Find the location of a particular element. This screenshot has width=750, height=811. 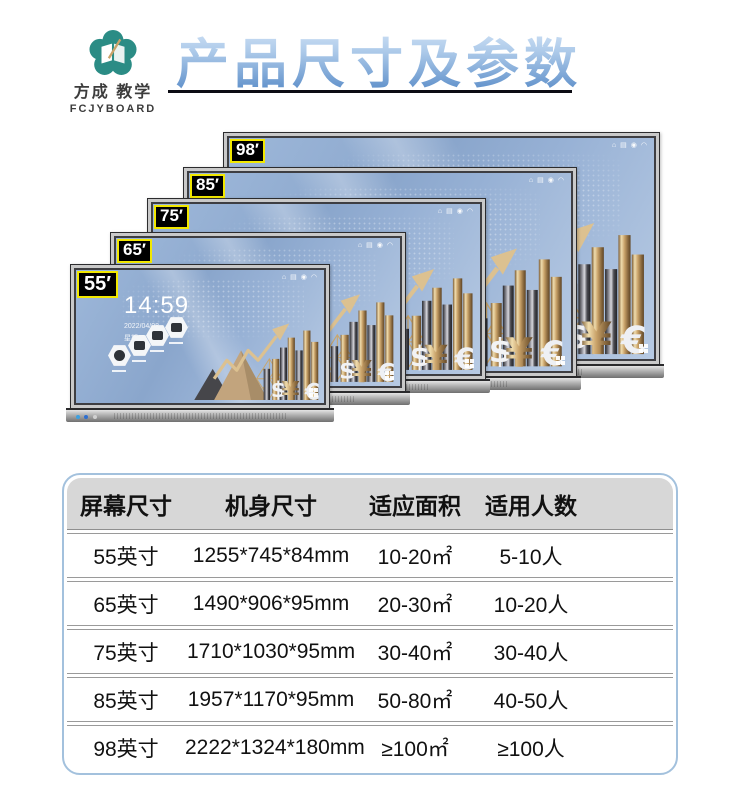

annotate-app-icon is located at coordinates (119, 355).